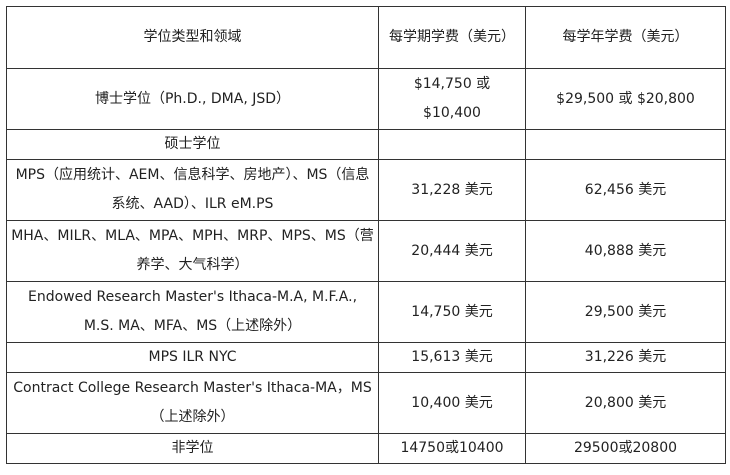 This screenshot has height=475, width=730. I want to click on table-row: MPS ILR NYC 15,613 美元 31,226 美元, so click(366, 357).